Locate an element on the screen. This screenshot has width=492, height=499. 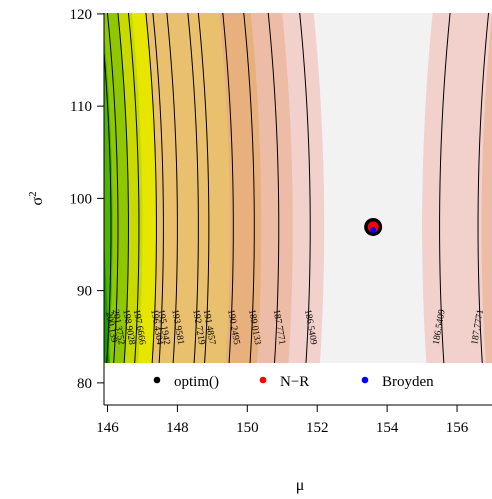
x-tick-label: 148 is located at coordinates (177, 428).